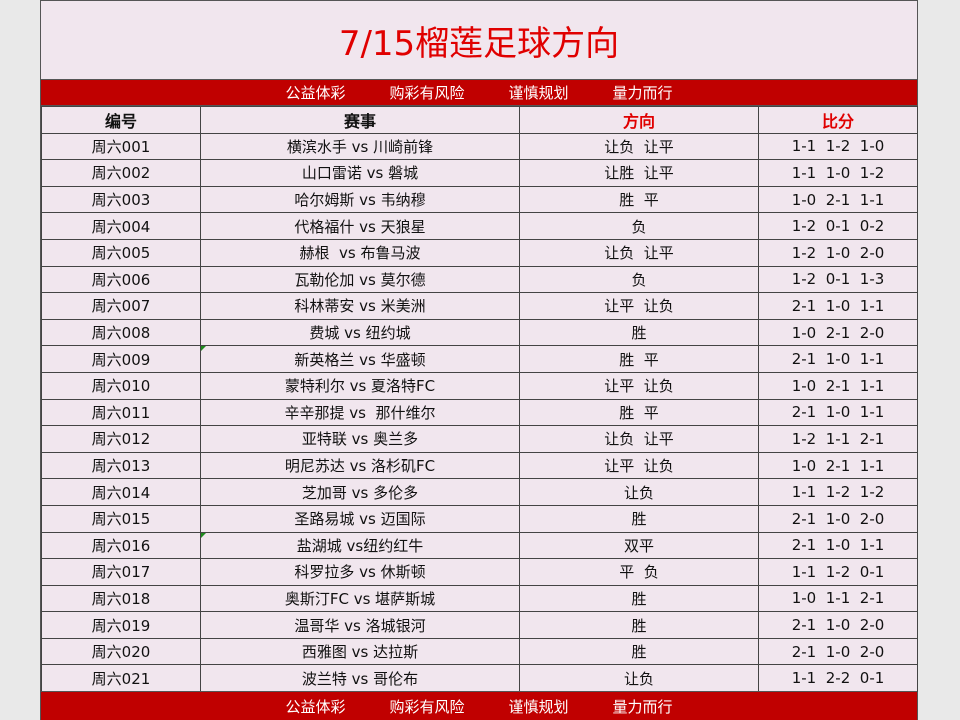 The image size is (960, 720). Describe the element at coordinates (639, 120) in the screenshot. I see `header-direction: 方向` at that location.